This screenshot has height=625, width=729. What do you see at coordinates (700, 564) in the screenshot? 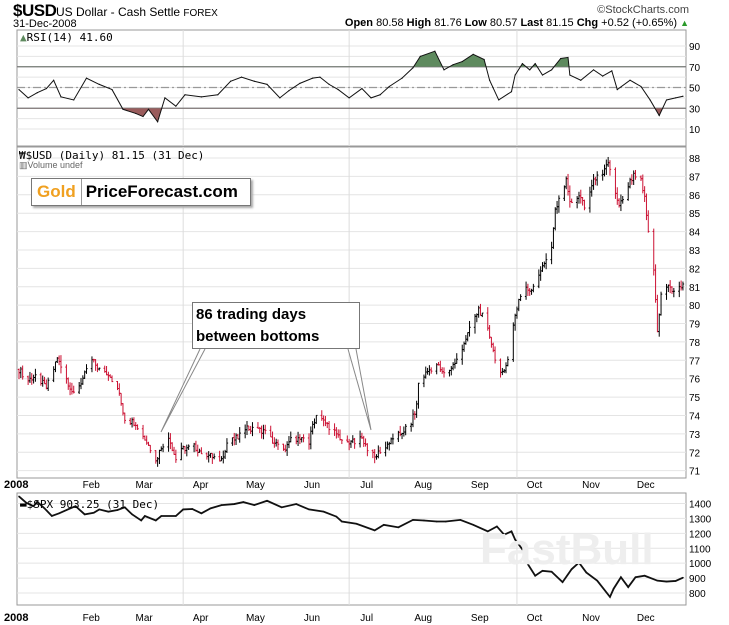
I see `y-tick-label: 1000` at bounding box center [700, 564].